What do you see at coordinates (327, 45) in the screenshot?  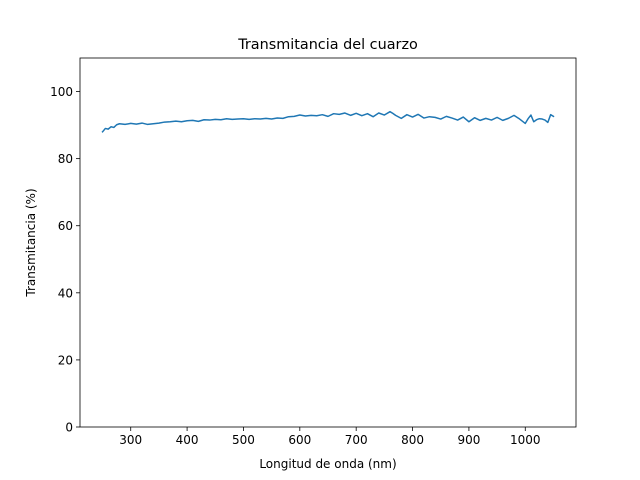 I see `chart-title: Transmitancia del cuarzo` at bounding box center [327, 45].